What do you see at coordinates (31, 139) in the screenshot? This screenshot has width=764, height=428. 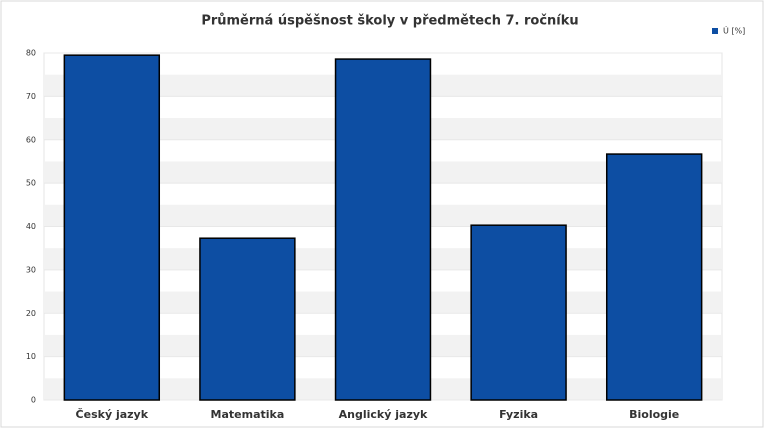 I see `y-tick-label: 60` at bounding box center [31, 139].